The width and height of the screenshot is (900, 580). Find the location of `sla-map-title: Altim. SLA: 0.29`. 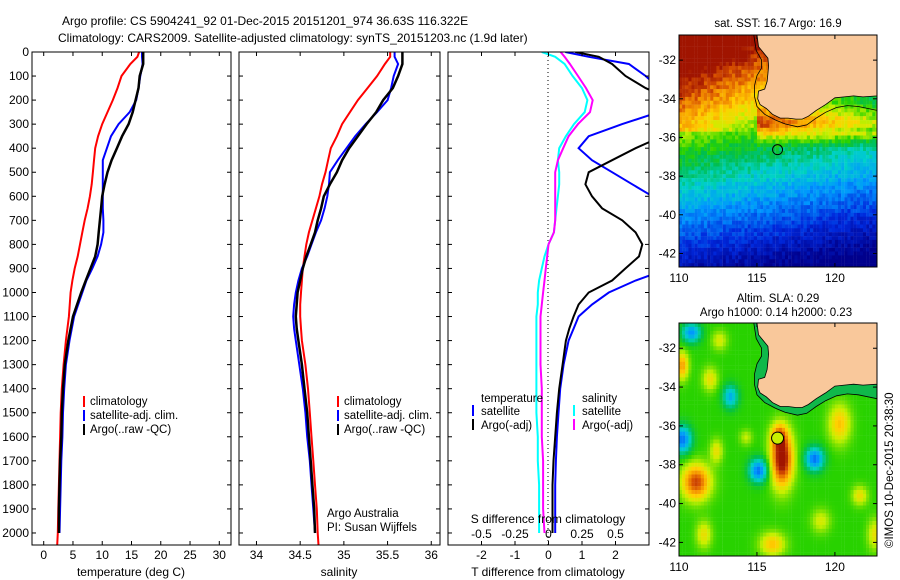

sla-map-title: Altim. SLA: 0.29 is located at coordinates (778, 299).